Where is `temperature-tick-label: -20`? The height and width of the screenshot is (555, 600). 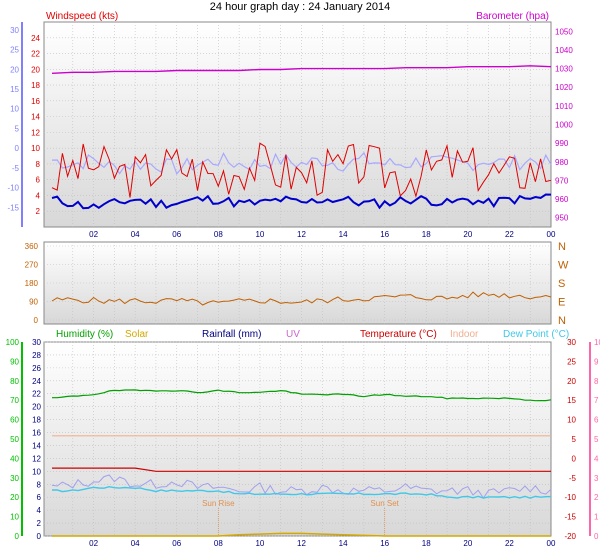
temperature-tick-label: -20 is located at coordinates (570, 536).